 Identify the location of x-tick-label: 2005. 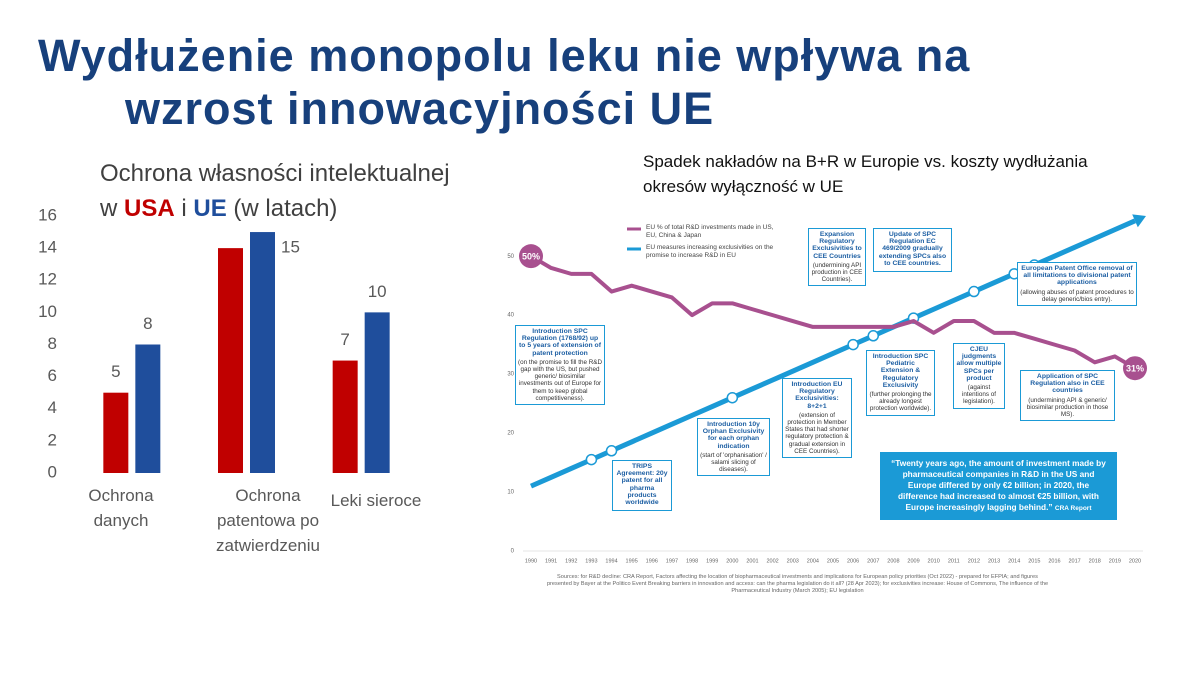
(833, 561).